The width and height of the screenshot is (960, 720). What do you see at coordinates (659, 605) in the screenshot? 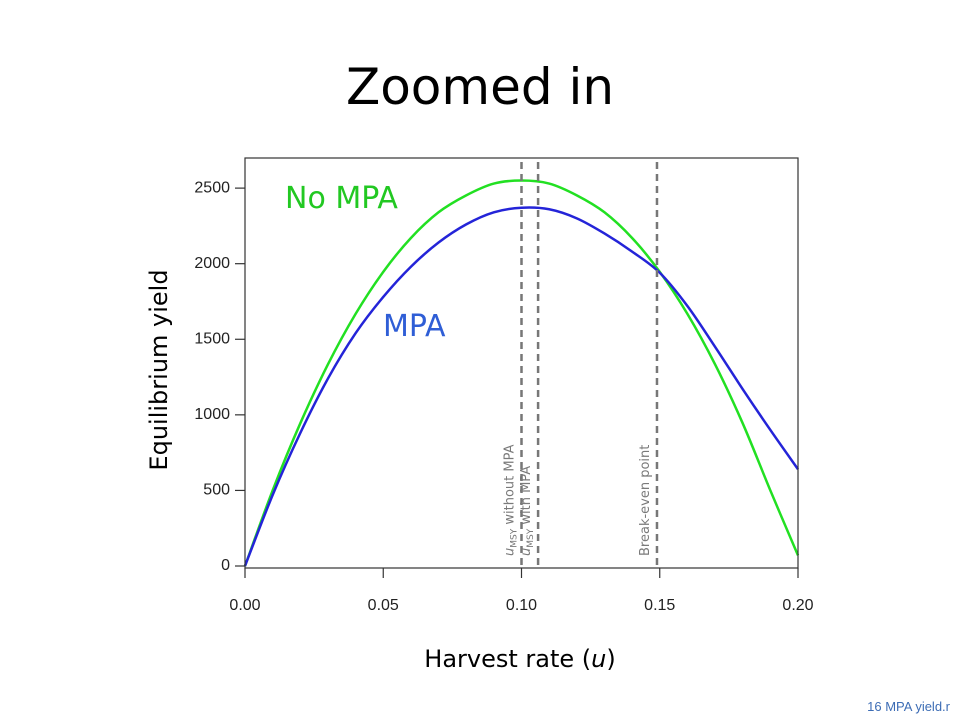
I see `x-tick-label: 0.15` at bounding box center [659, 605].